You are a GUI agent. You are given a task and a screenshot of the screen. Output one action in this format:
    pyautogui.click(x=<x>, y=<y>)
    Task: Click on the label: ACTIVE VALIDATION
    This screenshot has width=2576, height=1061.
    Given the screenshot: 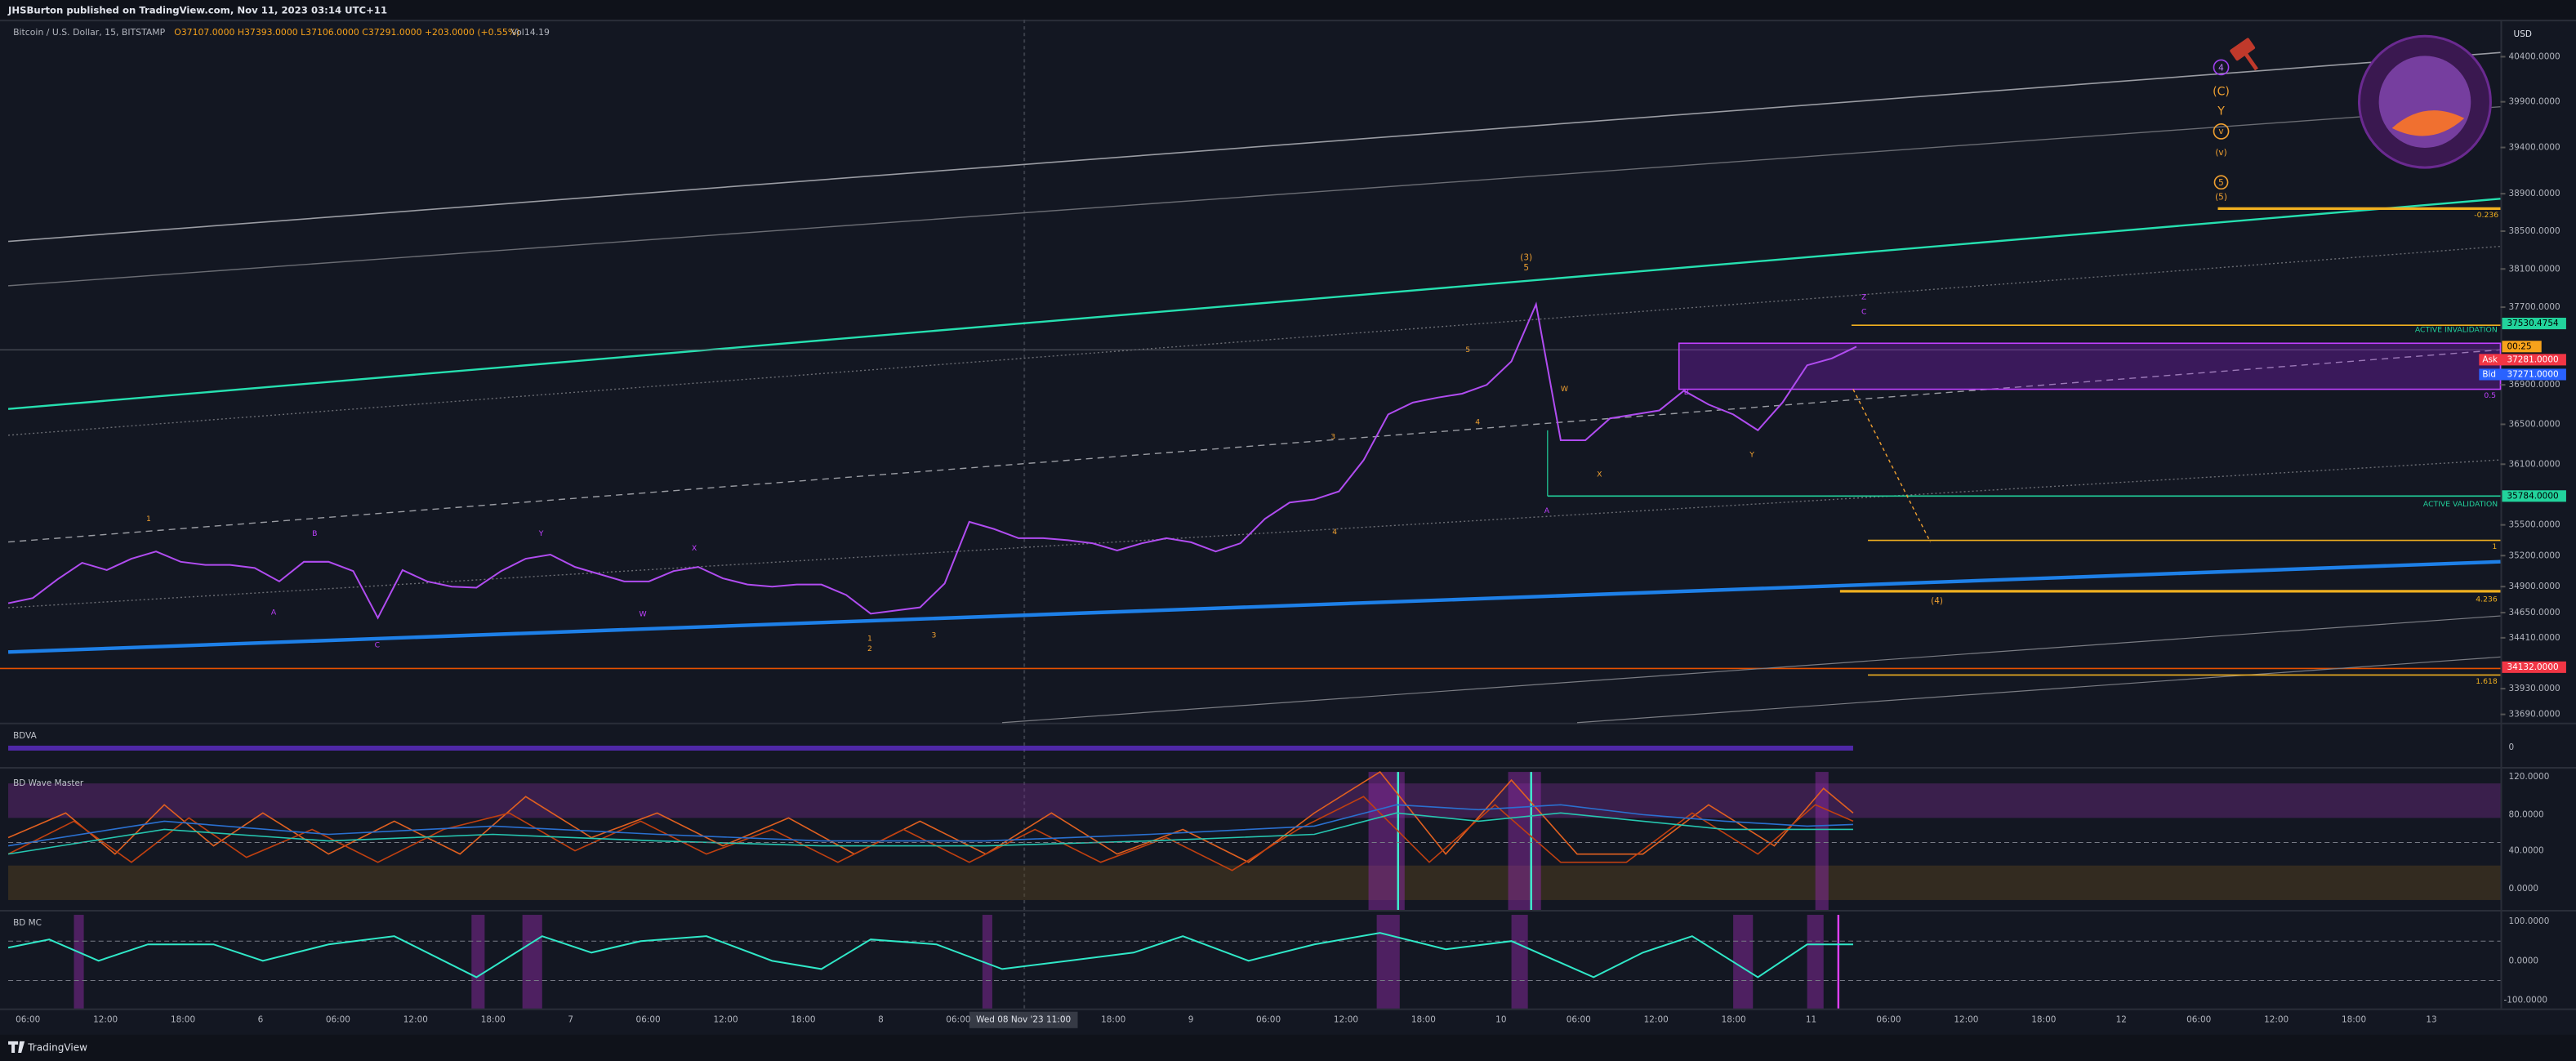 What is the action you would take?
    pyautogui.click(x=2460, y=504)
    